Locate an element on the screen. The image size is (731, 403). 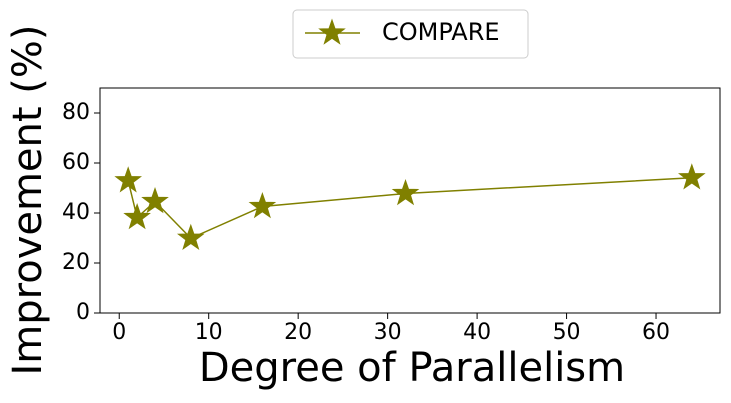
y-tick-label: 60 is located at coordinates (76, 162).